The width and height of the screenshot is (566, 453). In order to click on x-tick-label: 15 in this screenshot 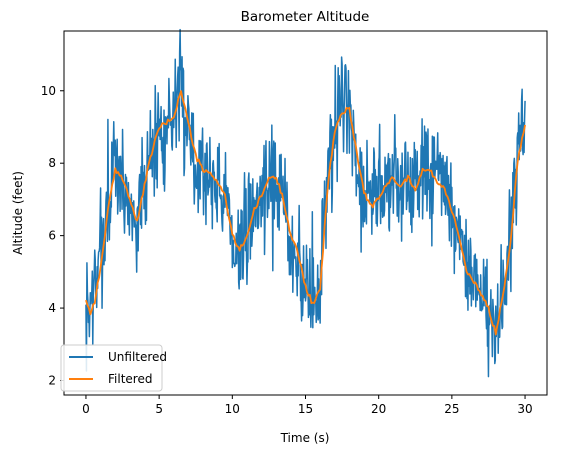, I will do `click(305, 409)`.